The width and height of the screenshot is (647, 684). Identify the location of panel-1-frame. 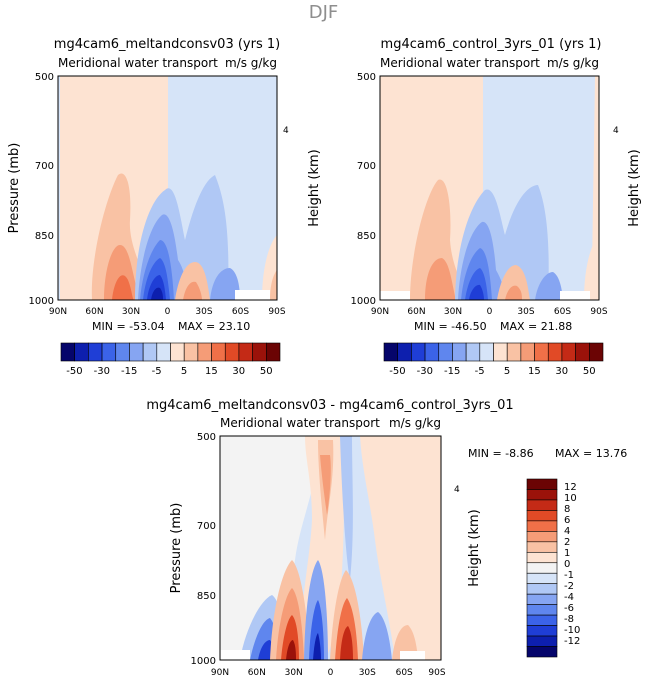
(167, 188).